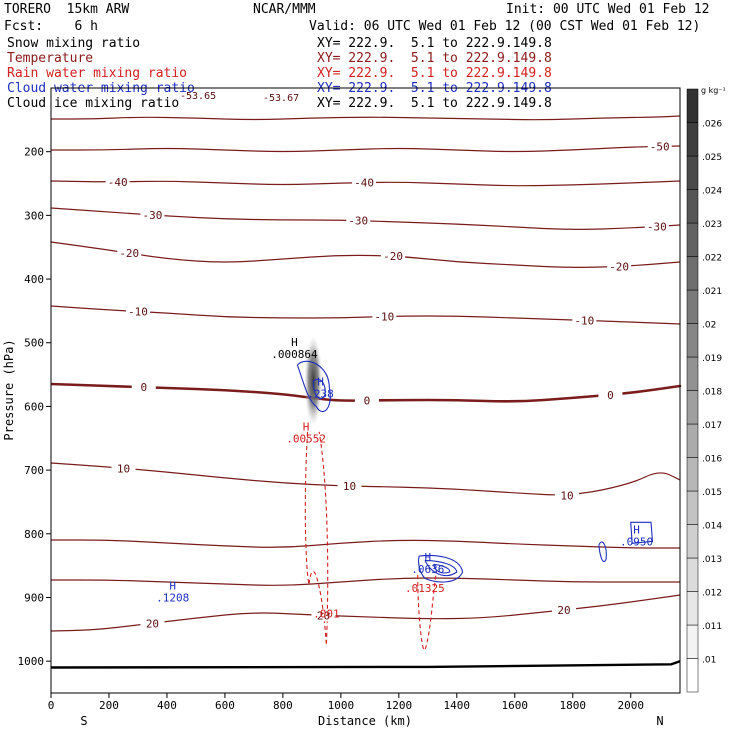 Image resolution: width=740 pixels, height=740 pixels. I want to click on colorbar-level-label: .015, so click(712, 493).